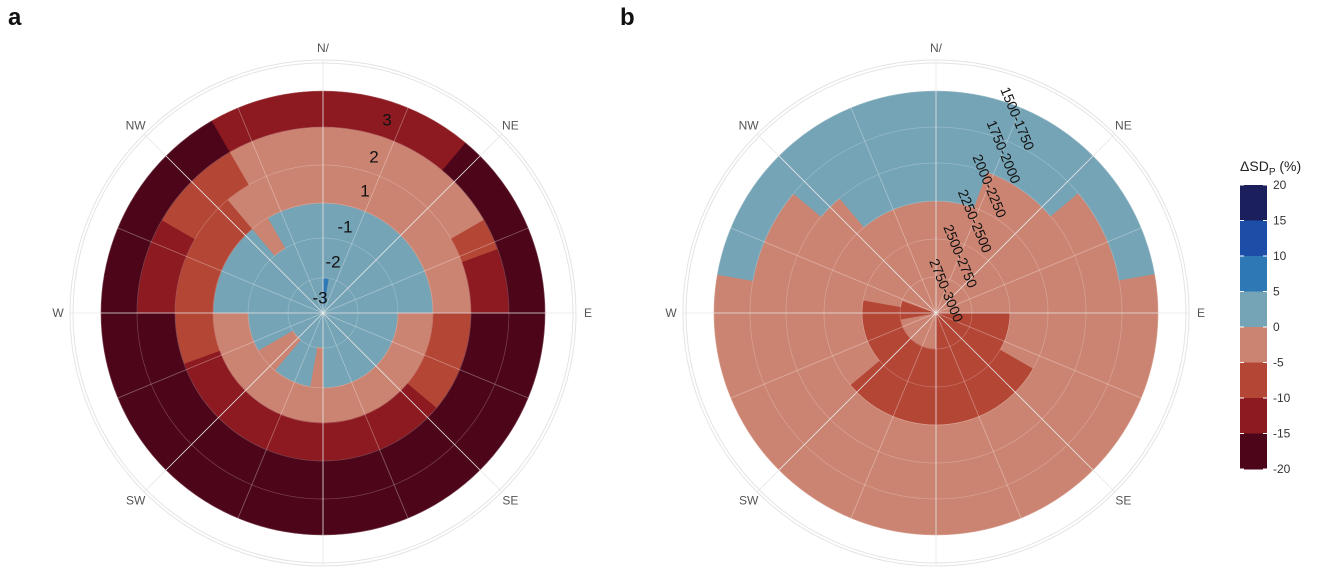 Image resolution: width=1319 pixels, height=571 pixels. I want to click on radial-axis-label: -1, so click(344, 226).